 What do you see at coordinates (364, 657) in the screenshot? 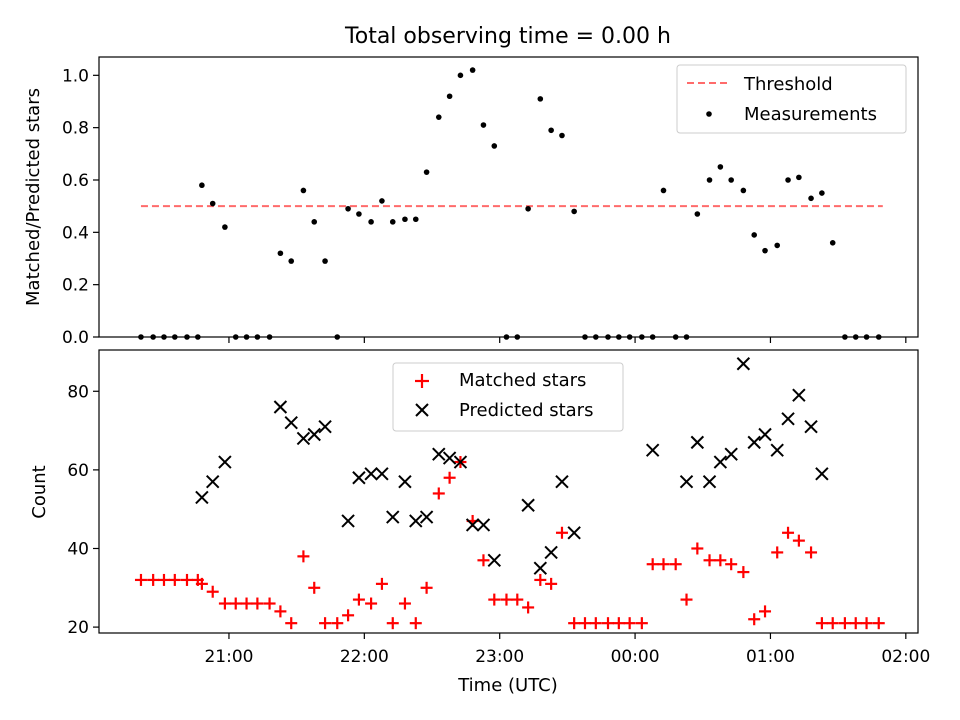
I see `x-tick-label: 22:00` at bounding box center [364, 657].